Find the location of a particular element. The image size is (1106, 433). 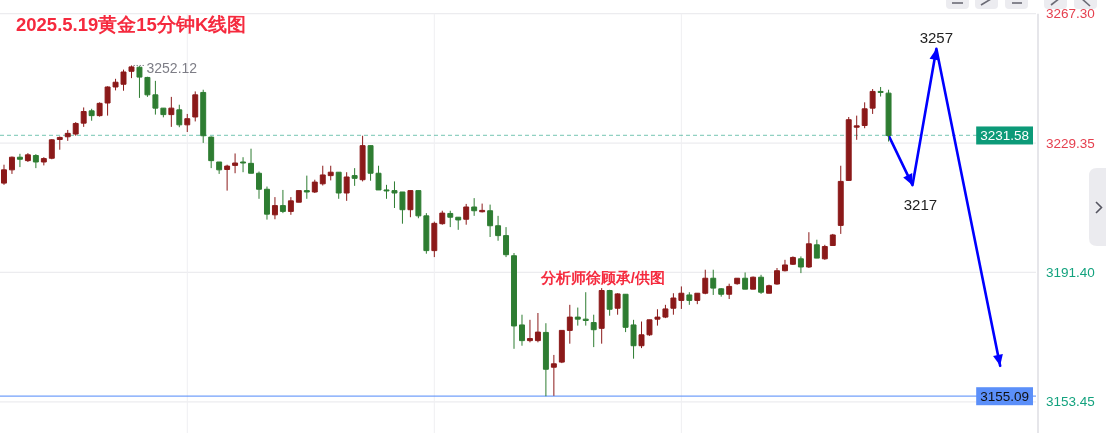

y-tick-label: 3229.35 is located at coordinates (1070, 143).